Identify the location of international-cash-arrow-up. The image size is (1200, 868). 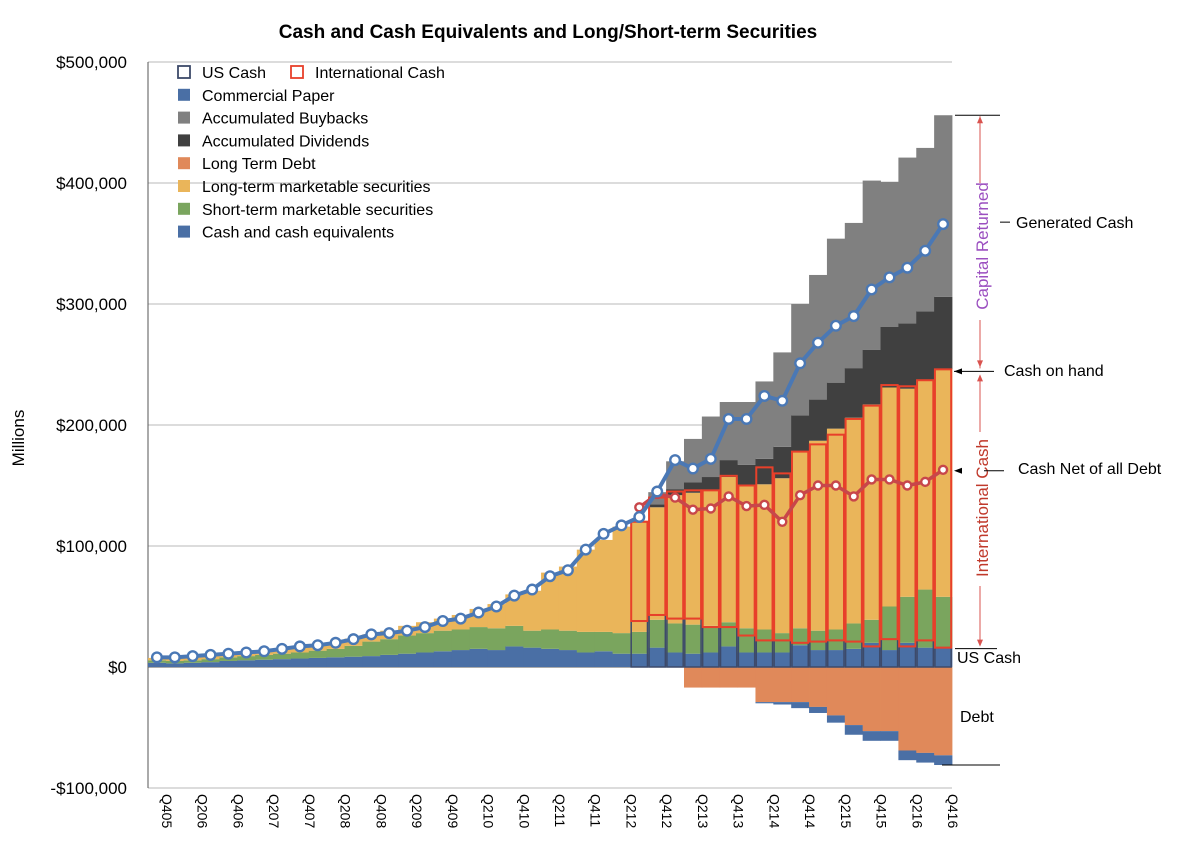
(980, 378).